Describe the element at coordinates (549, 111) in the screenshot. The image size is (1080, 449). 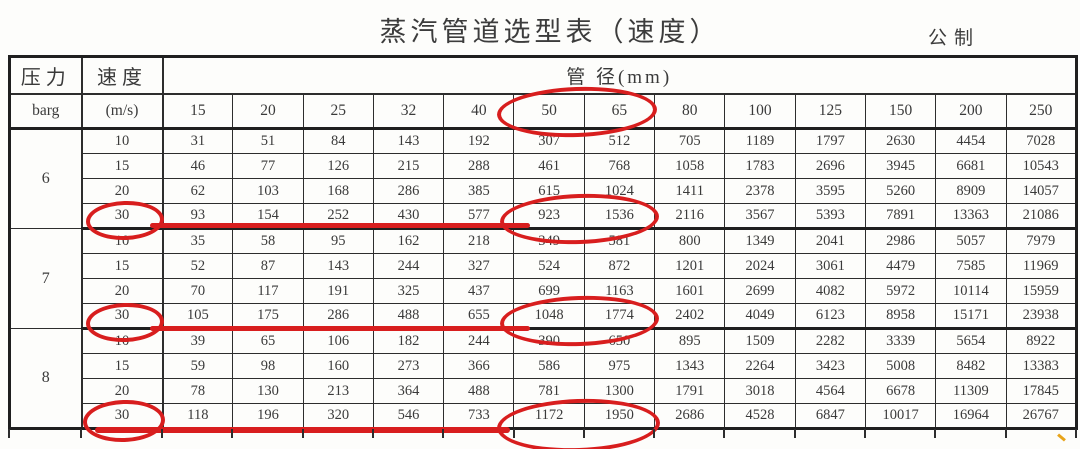
I see `diameter-col-50: 50` at that location.